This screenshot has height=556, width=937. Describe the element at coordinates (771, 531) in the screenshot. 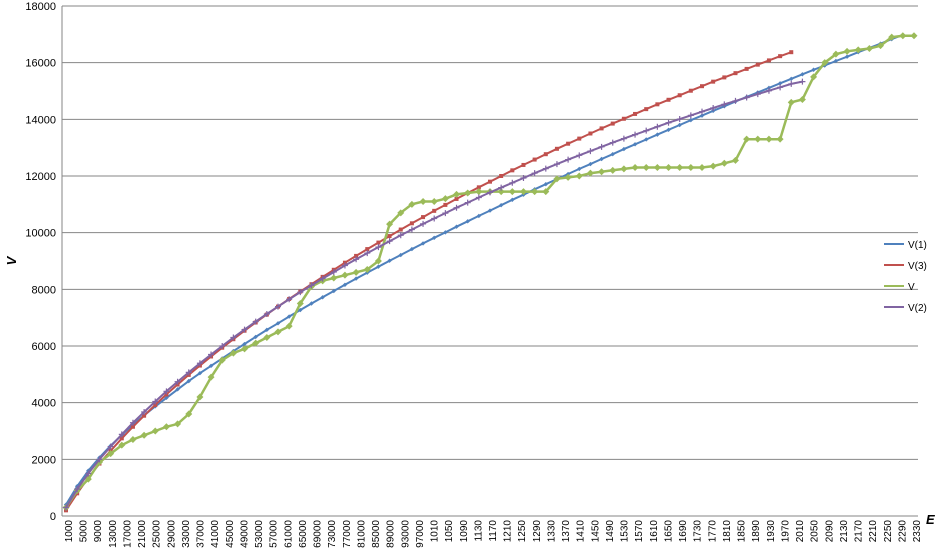

I see `x-tick-label: 1930` at that location.